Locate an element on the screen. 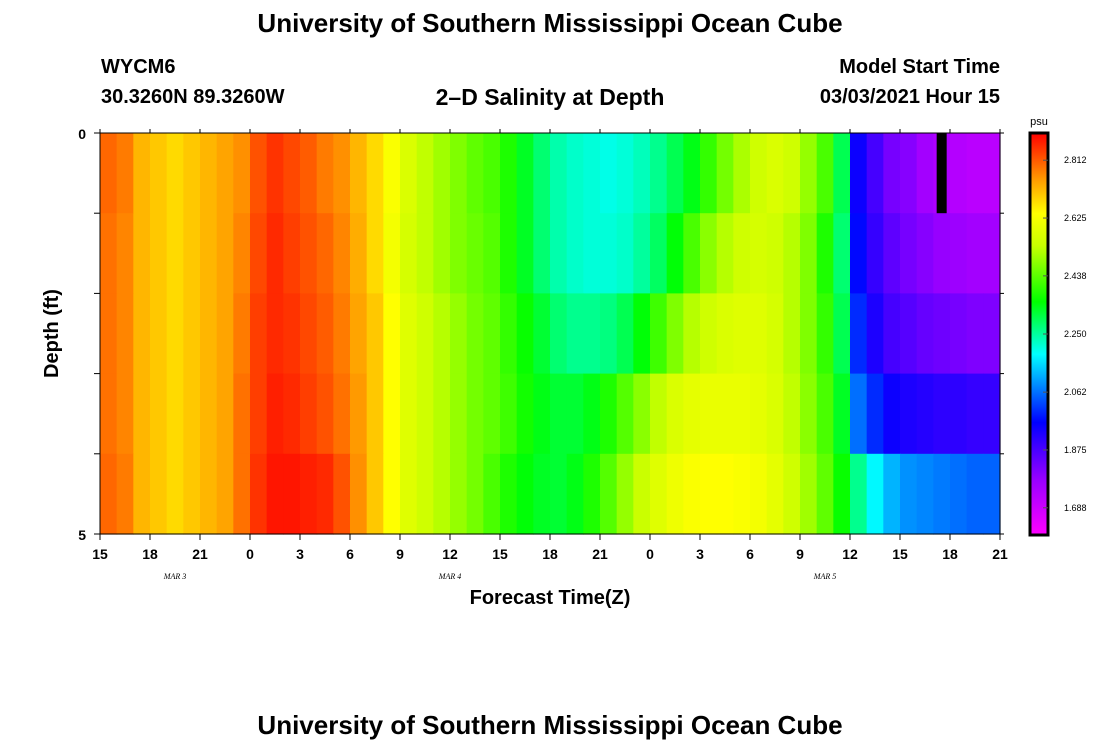 The image size is (1100, 750). model-start-label: Model Start Time is located at coordinates (919, 67).